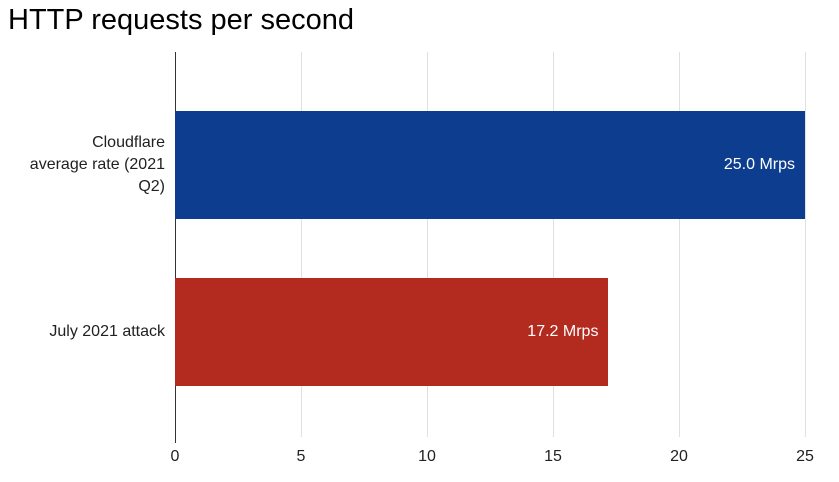 Image resolution: width=839 pixels, height=482 pixels. Describe the element at coordinates (175, 456) in the screenshot. I see `x-tick-label: 0` at that location.